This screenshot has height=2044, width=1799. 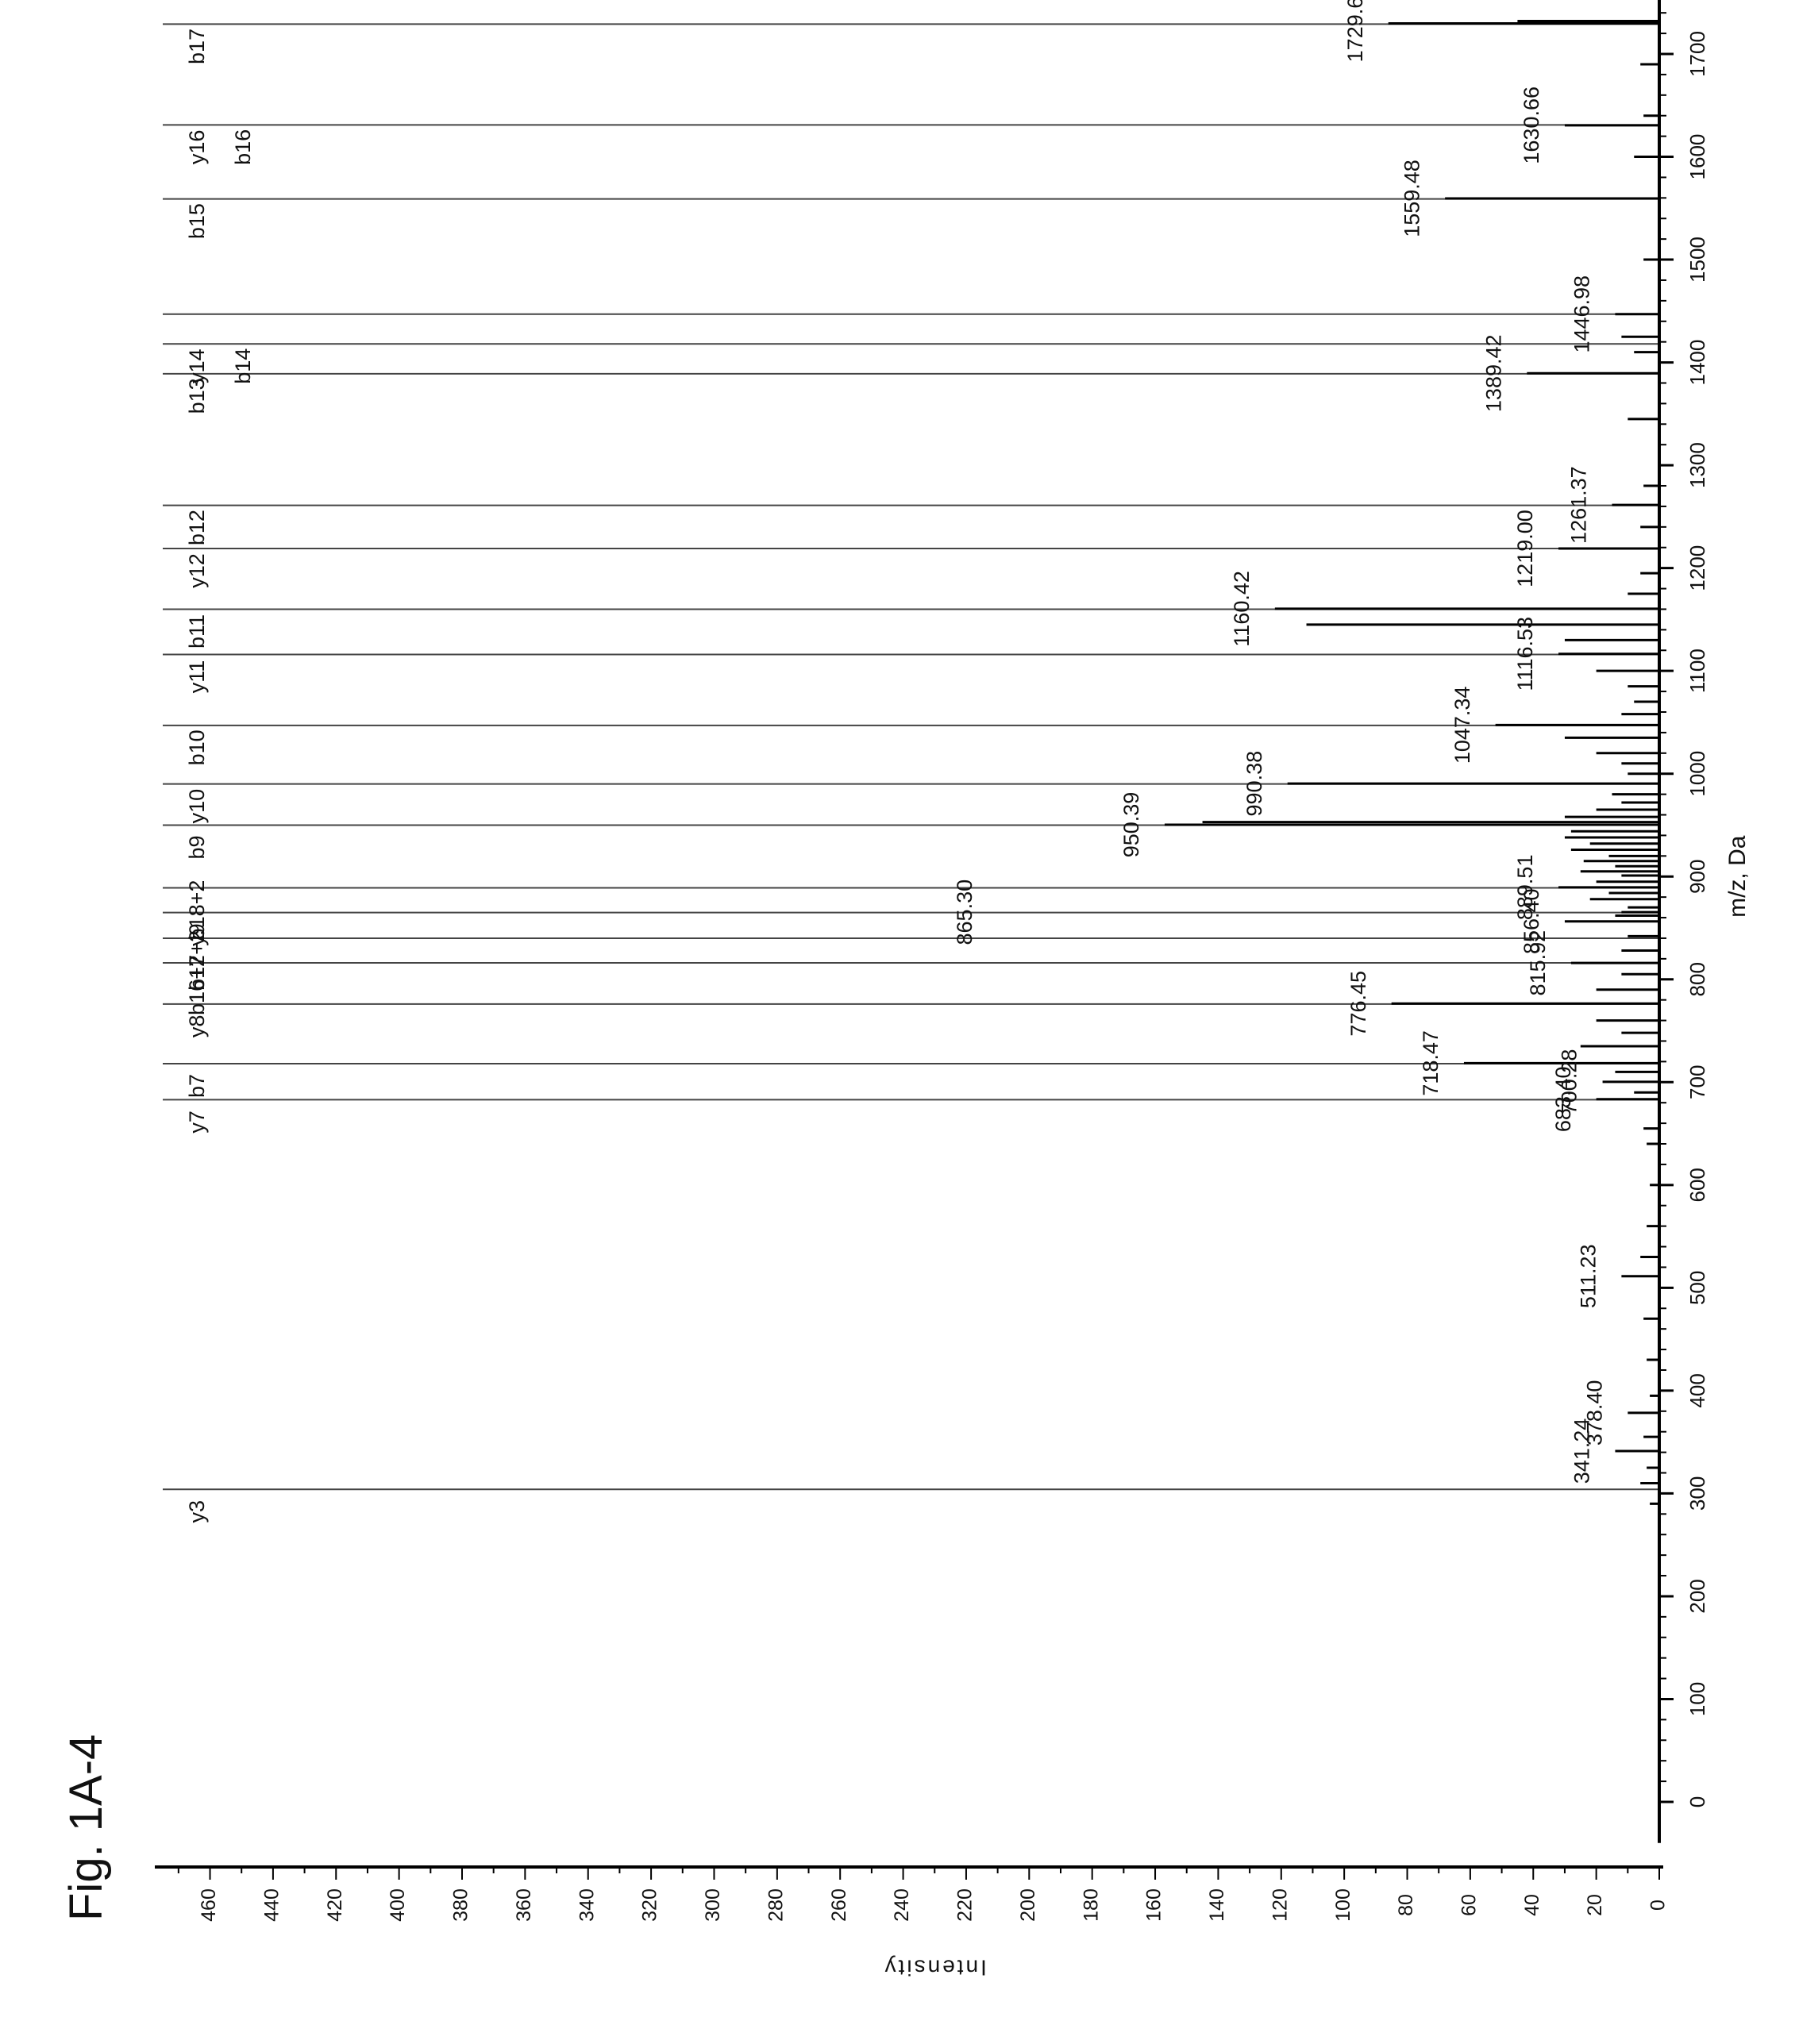 I want to click on peak-label: 889.51, so click(x=1525, y=888).